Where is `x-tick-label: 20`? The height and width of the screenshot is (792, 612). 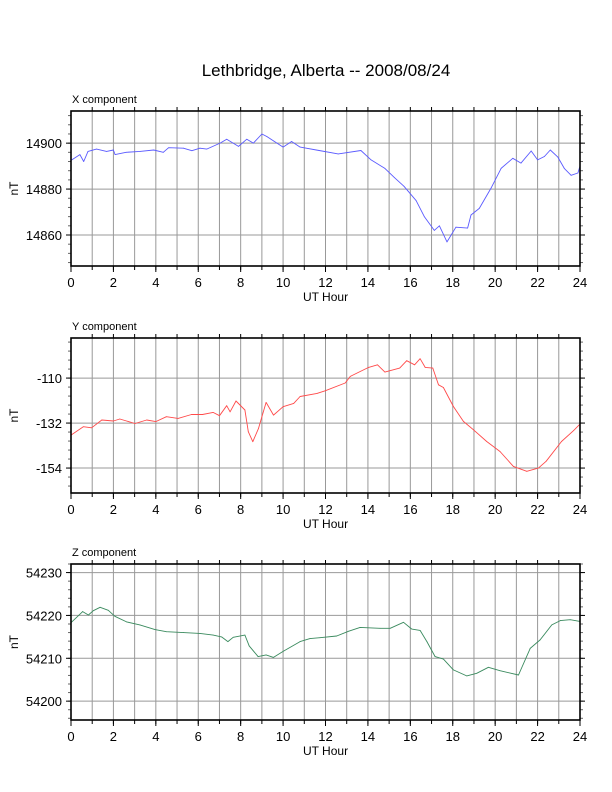
x-tick-label: 20 is located at coordinates (495, 282).